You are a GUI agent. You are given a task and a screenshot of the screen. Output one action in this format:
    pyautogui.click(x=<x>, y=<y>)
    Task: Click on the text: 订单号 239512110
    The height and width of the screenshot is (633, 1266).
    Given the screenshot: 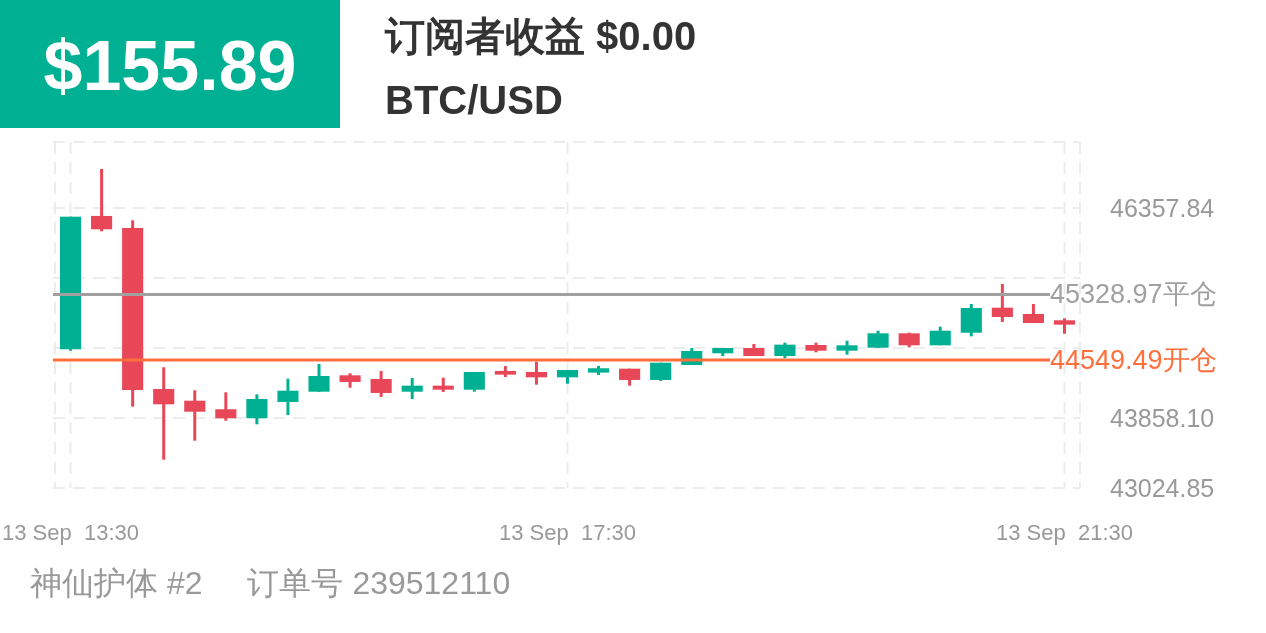 What is the action you would take?
    pyautogui.click(x=379, y=583)
    